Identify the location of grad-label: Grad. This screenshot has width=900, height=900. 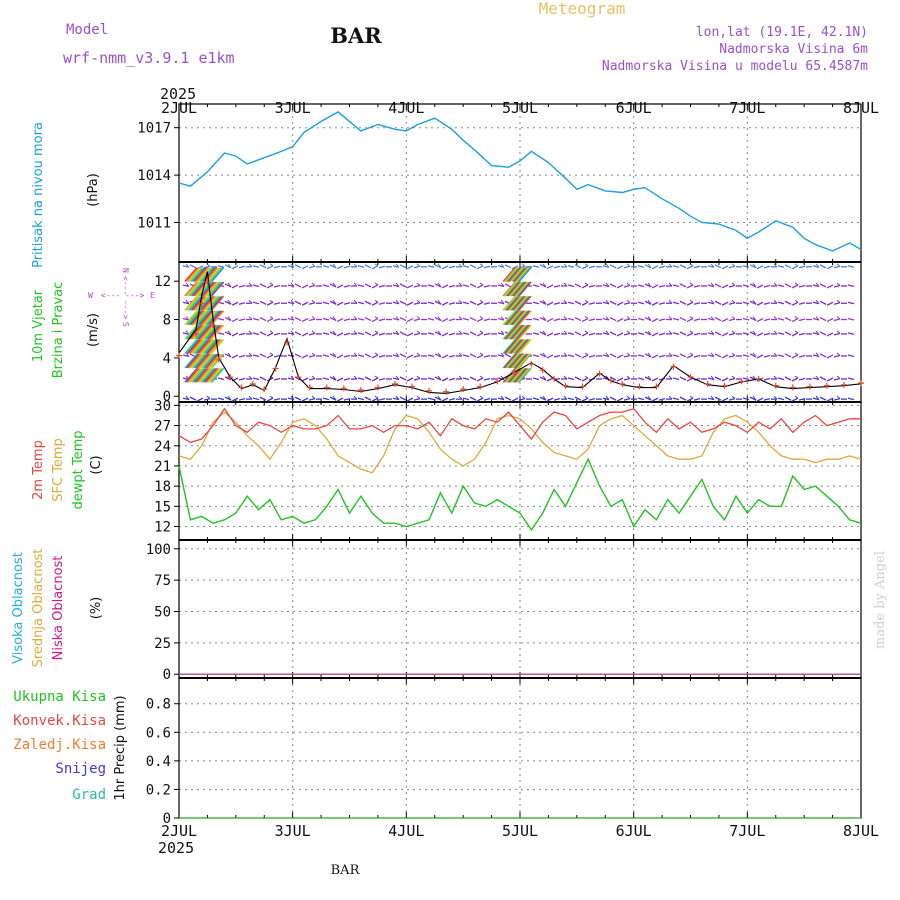
(89, 795).